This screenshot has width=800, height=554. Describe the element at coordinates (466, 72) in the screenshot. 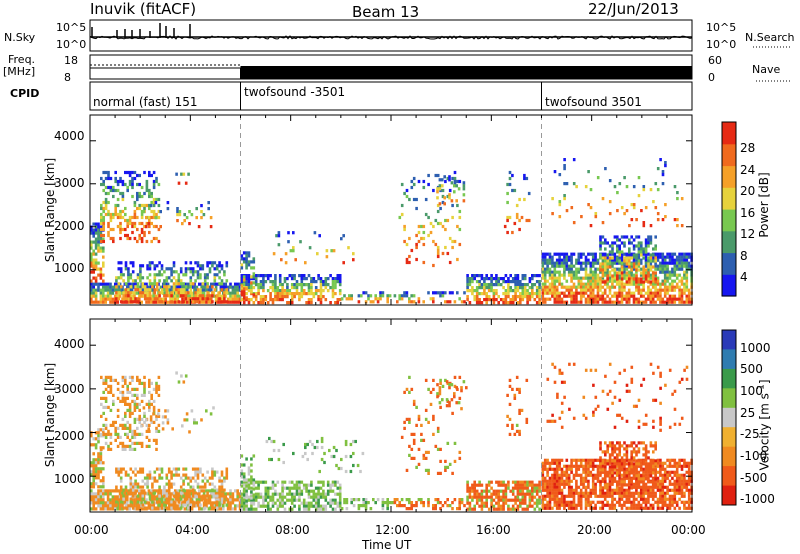

I see `freq-bar-twofsound` at that location.